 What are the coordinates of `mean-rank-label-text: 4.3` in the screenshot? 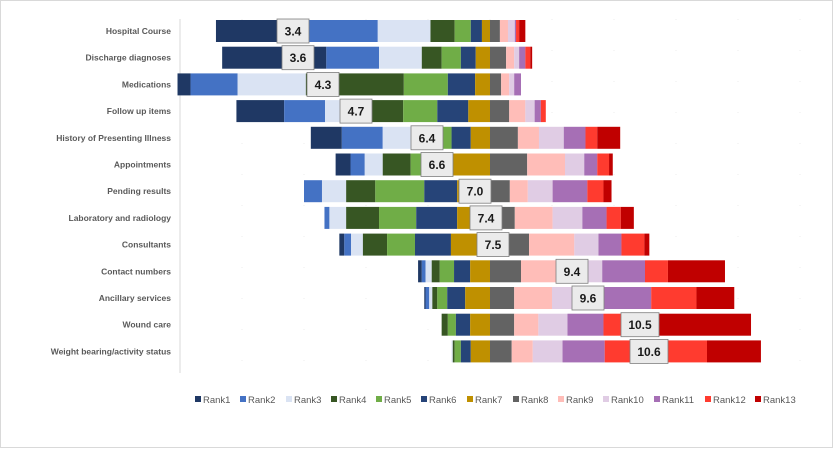 It's located at (323, 85).